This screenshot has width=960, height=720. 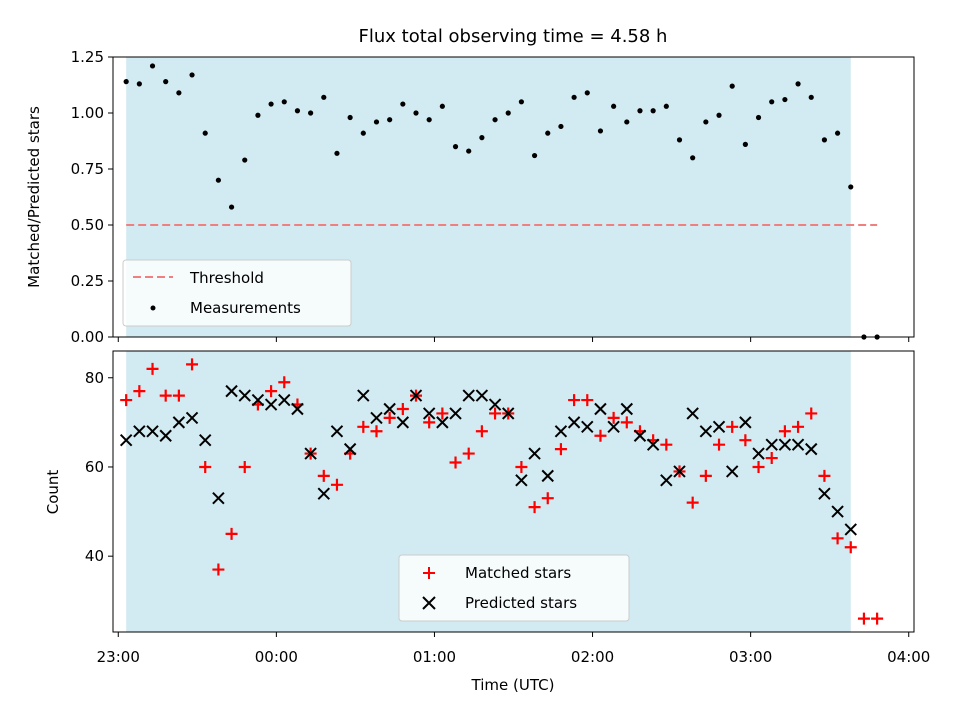 What do you see at coordinates (434, 657) in the screenshot?
I see `x-tick-label: 01:00` at bounding box center [434, 657].